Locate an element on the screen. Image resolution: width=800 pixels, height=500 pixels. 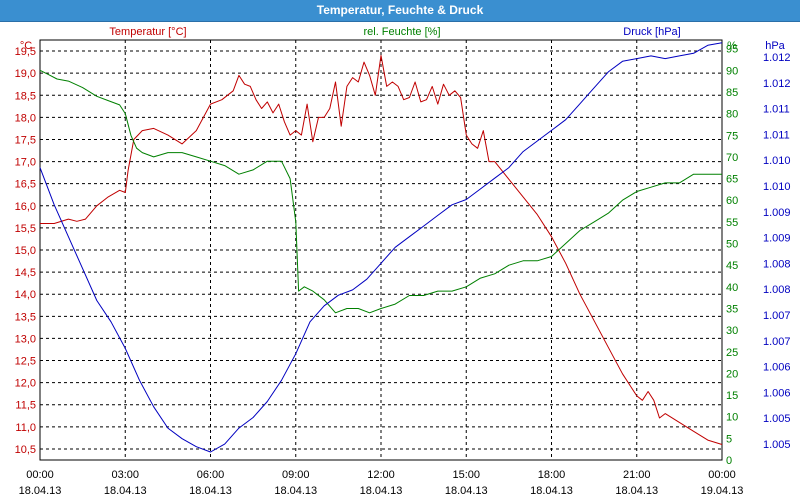
humidity-tick-label: 50 is located at coordinates (732, 245).